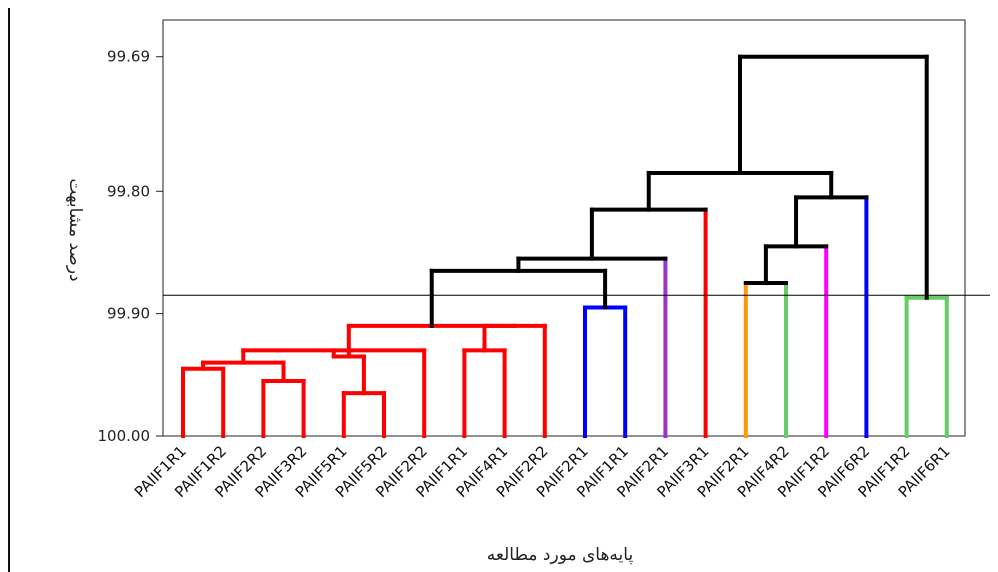 Image resolution: width=998 pixels, height=572 pixels. I want to click on x-axis-title: پایه‌های مورد مطالعه, so click(560, 555).